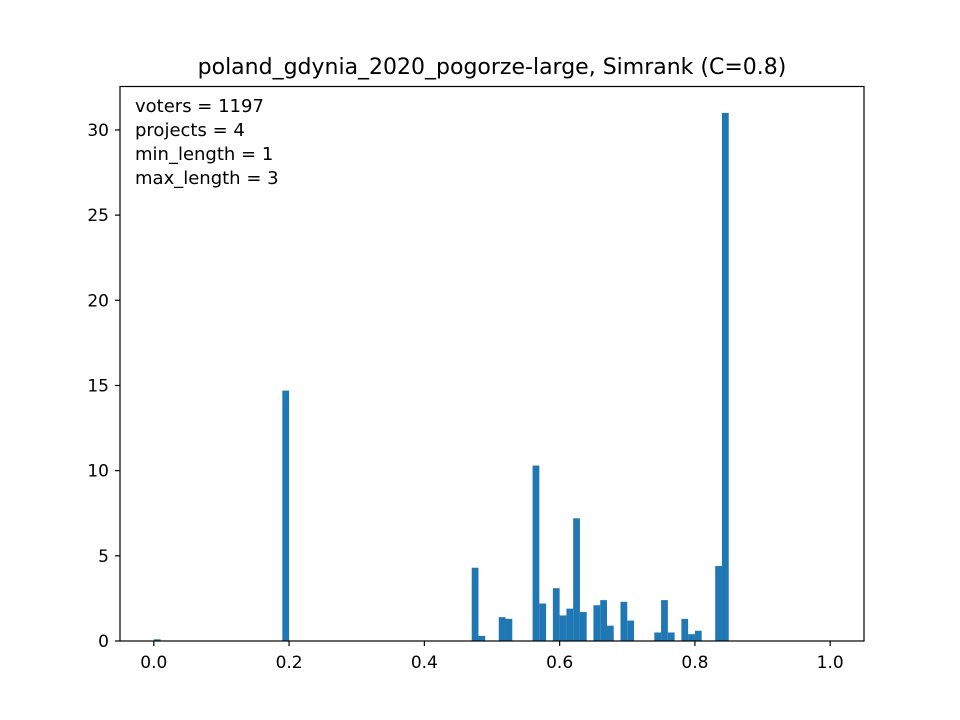 This screenshot has width=960, height=720. Describe the element at coordinates (103, 642) in the screenshot. I see `y-tick-label: 0` at that location.